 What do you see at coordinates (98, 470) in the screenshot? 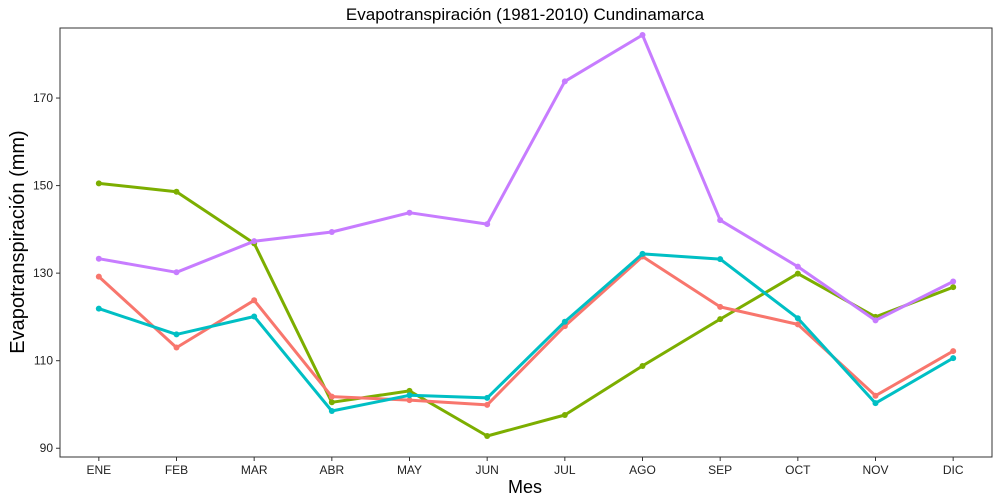
I see `x-tick-label-ene: ENE` at bounding box center [98, 470].